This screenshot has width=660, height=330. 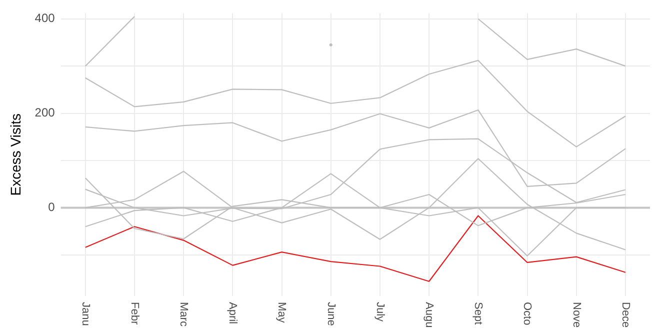 I want to click on x-tick-label: Nove, so click(x=576, y=315).